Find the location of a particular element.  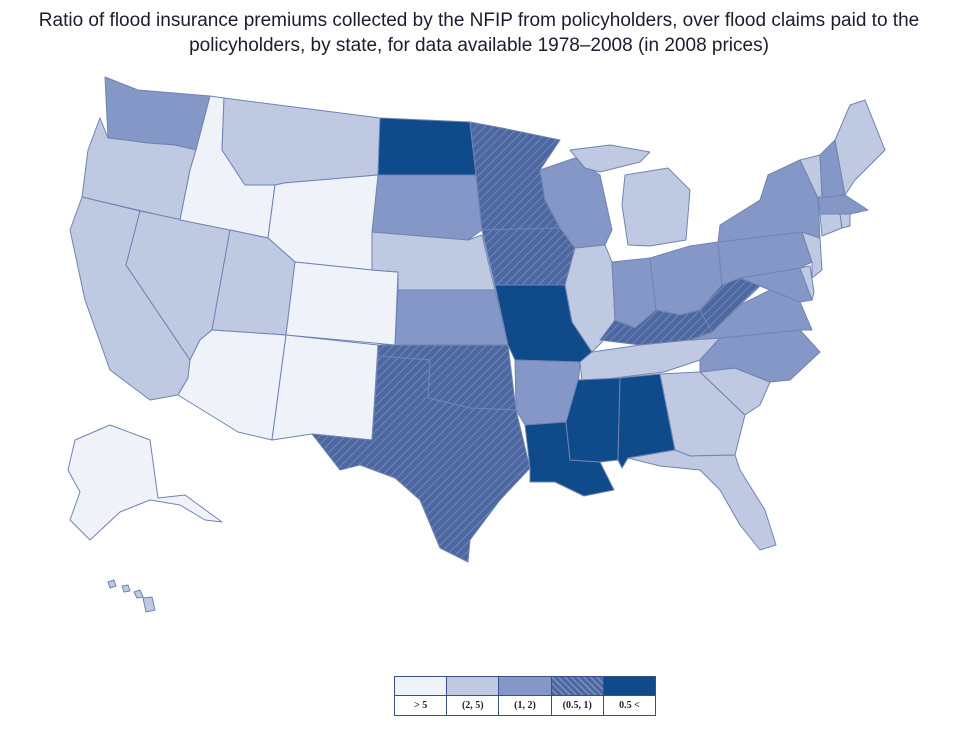

state-co is located at coordinates (342, 303).